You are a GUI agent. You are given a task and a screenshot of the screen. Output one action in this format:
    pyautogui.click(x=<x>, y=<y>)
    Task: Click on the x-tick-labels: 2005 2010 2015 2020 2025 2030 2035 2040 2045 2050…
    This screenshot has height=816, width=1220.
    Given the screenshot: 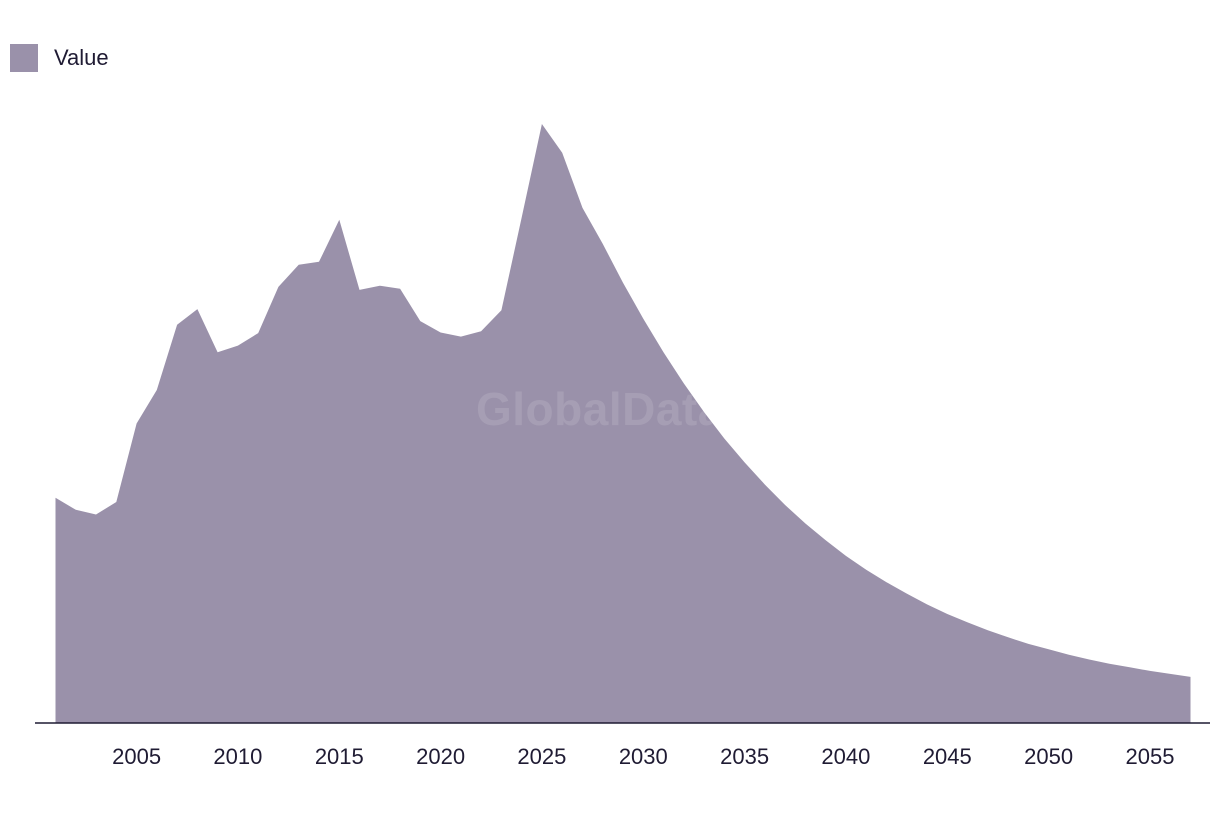 What is the action you would take?
    pyautogui.click(x=643, y=756)
    